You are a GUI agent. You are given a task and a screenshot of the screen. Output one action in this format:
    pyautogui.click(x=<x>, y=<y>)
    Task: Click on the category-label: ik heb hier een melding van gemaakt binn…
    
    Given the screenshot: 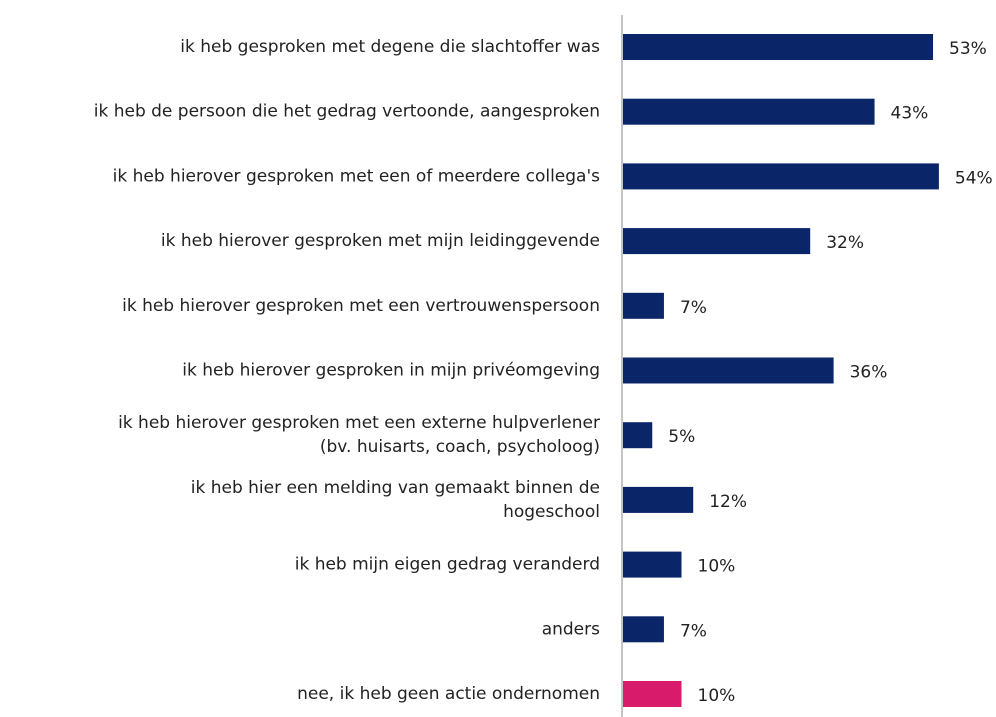 What is the action you would take?
    pyautogui.click(x=395, y=488)
    